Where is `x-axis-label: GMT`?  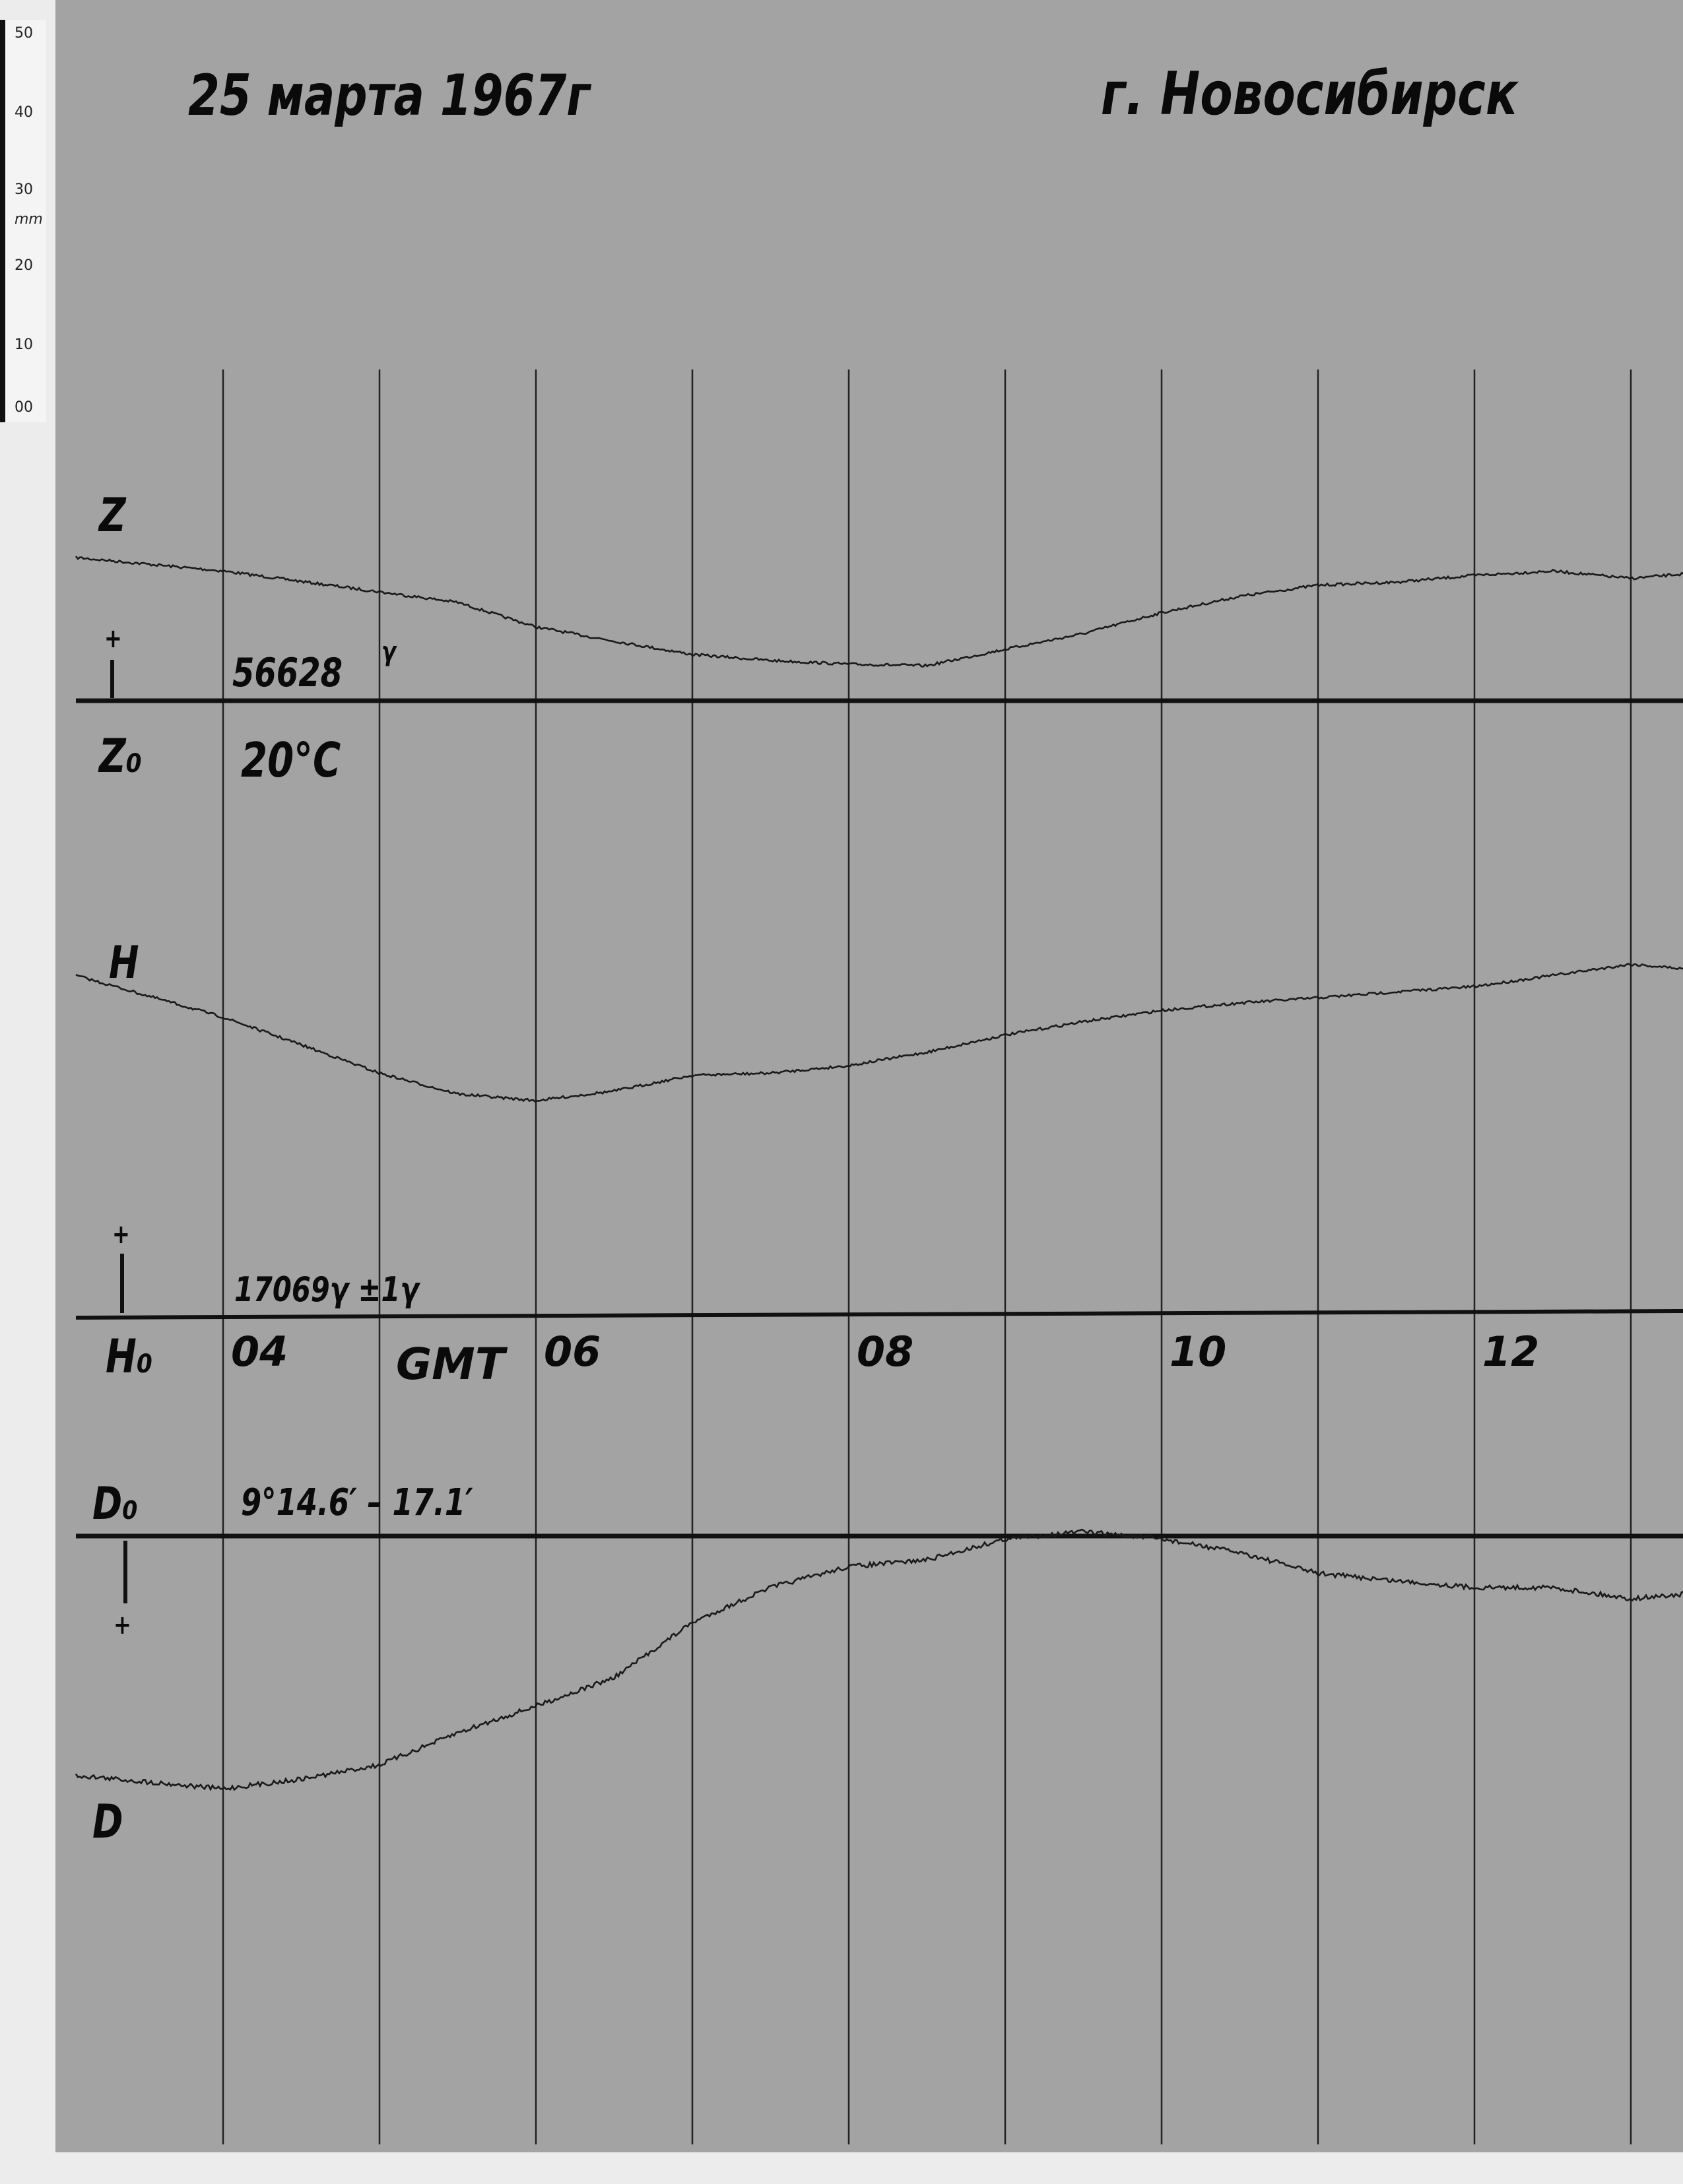 x-axis-label: GMT is located at coordinates (452, 1364).